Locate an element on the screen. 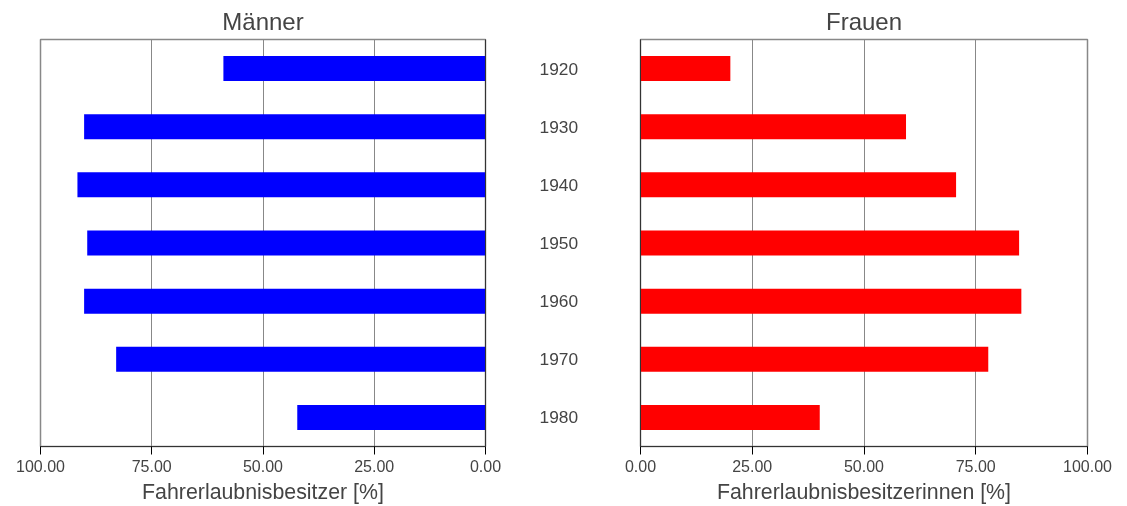  y-tick-label: 1940 is located at coordinates (559, 184).